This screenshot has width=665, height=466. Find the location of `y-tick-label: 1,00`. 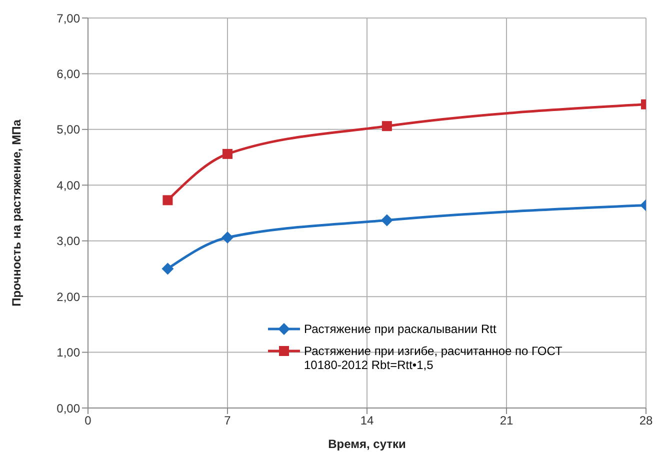

y-tick-label: 1,00 is located at coordinates (68, 353).